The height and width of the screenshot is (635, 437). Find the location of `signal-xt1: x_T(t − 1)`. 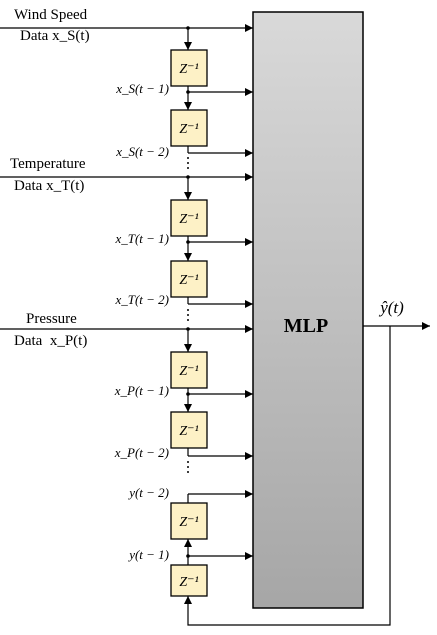

signal-xt1: x_T(t − 1) is located at coordinates (141, 238).